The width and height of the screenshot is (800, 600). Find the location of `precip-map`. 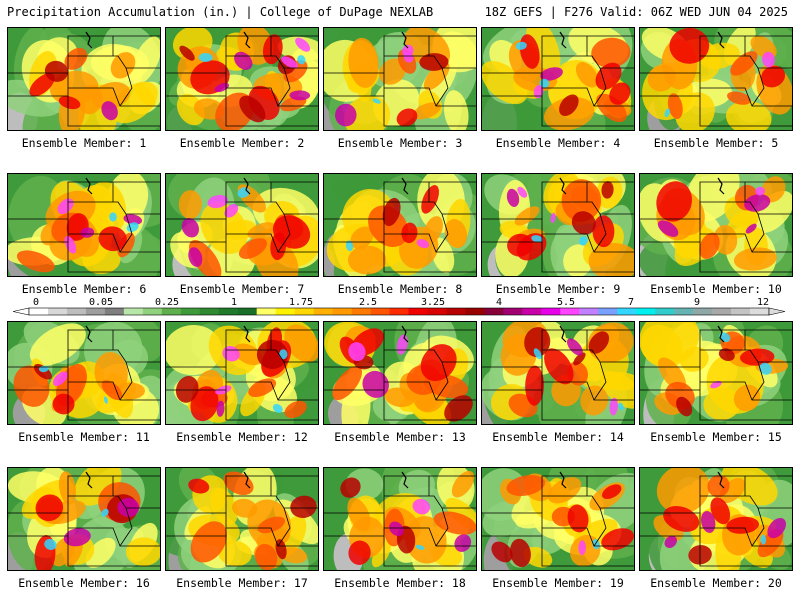

precip-map is located at coordinates (558, 519).